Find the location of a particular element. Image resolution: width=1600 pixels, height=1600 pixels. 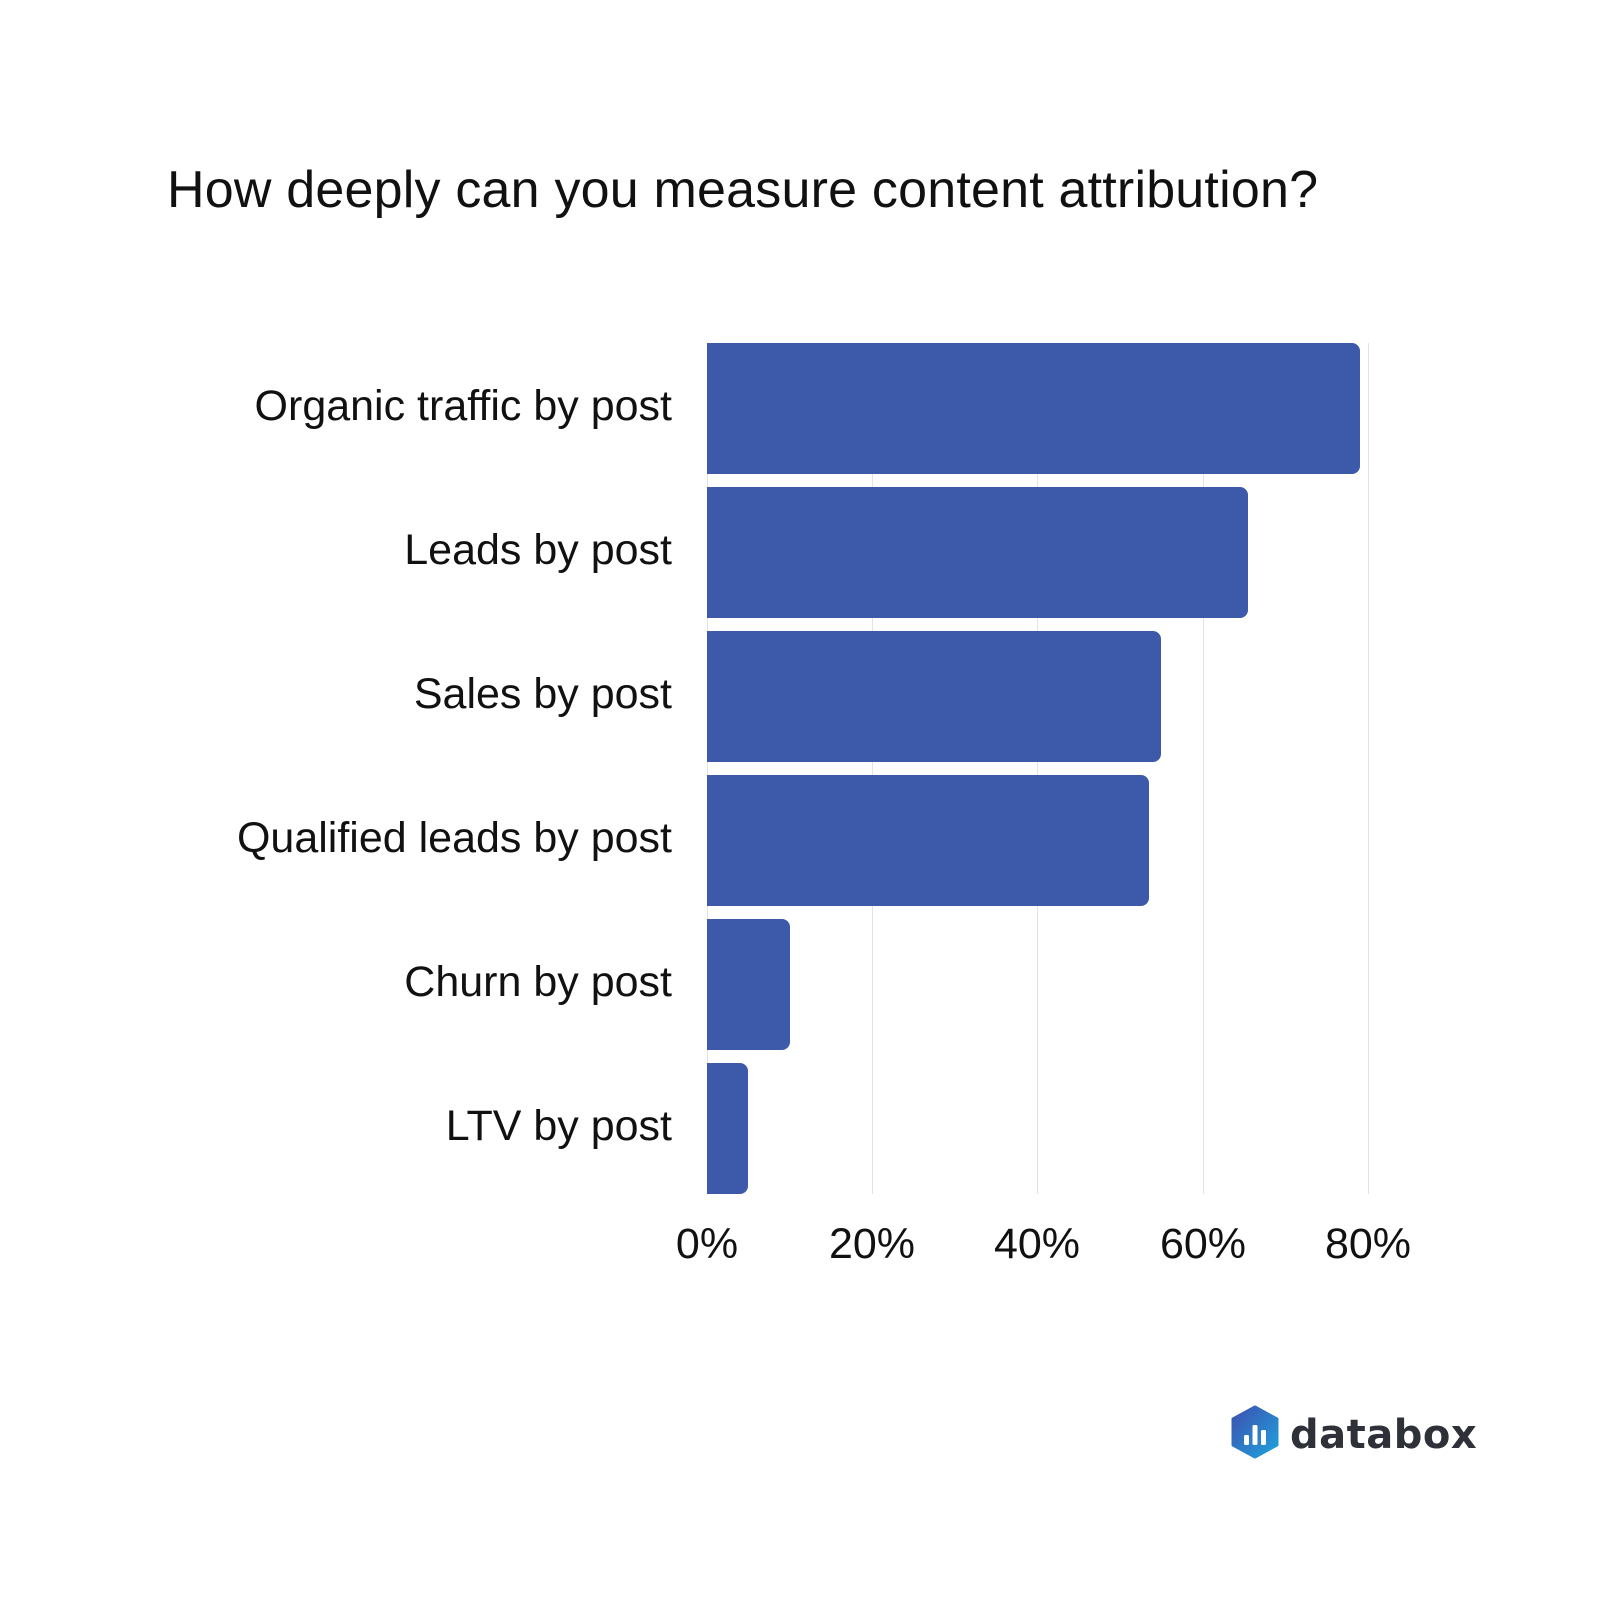

bar-sales is located at coordinates (934, 696).